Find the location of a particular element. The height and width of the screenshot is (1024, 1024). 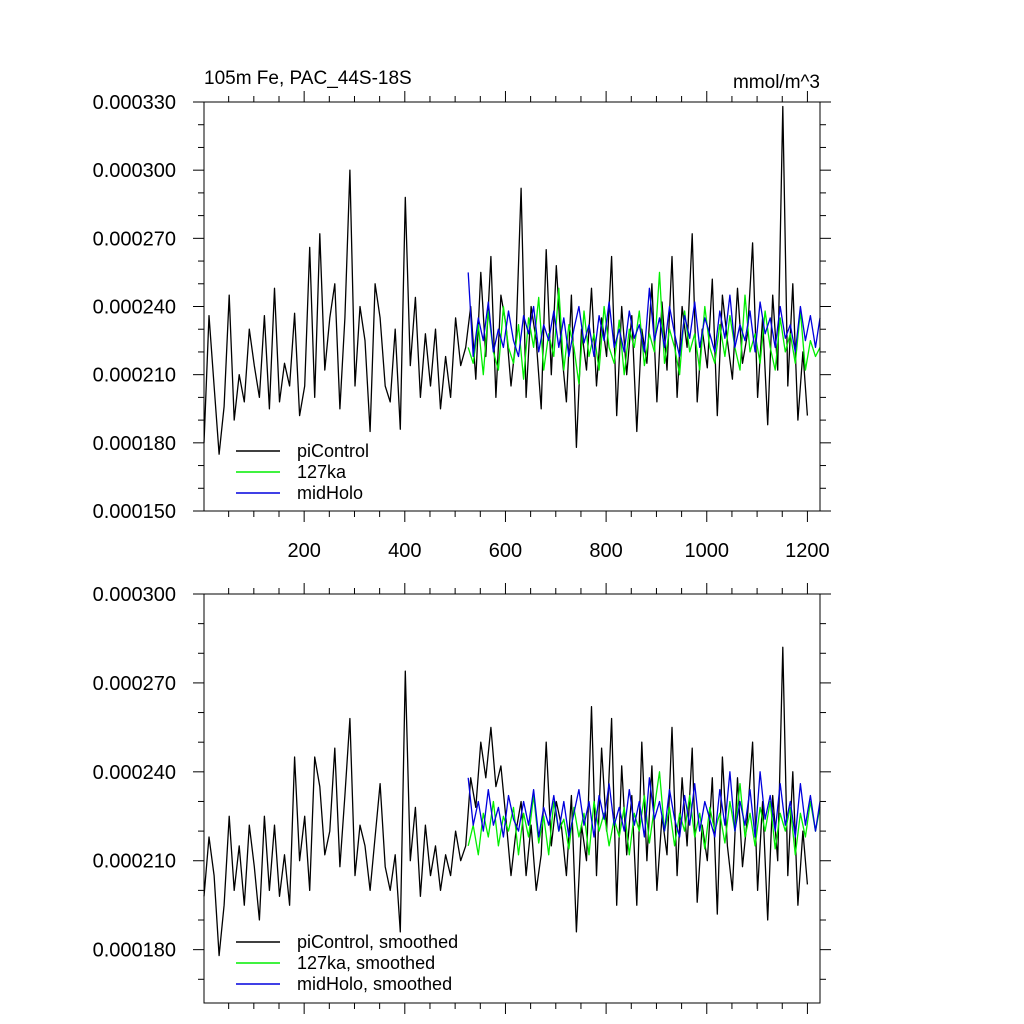

x-tick-label: 400 is located at coordinates (404, 551).